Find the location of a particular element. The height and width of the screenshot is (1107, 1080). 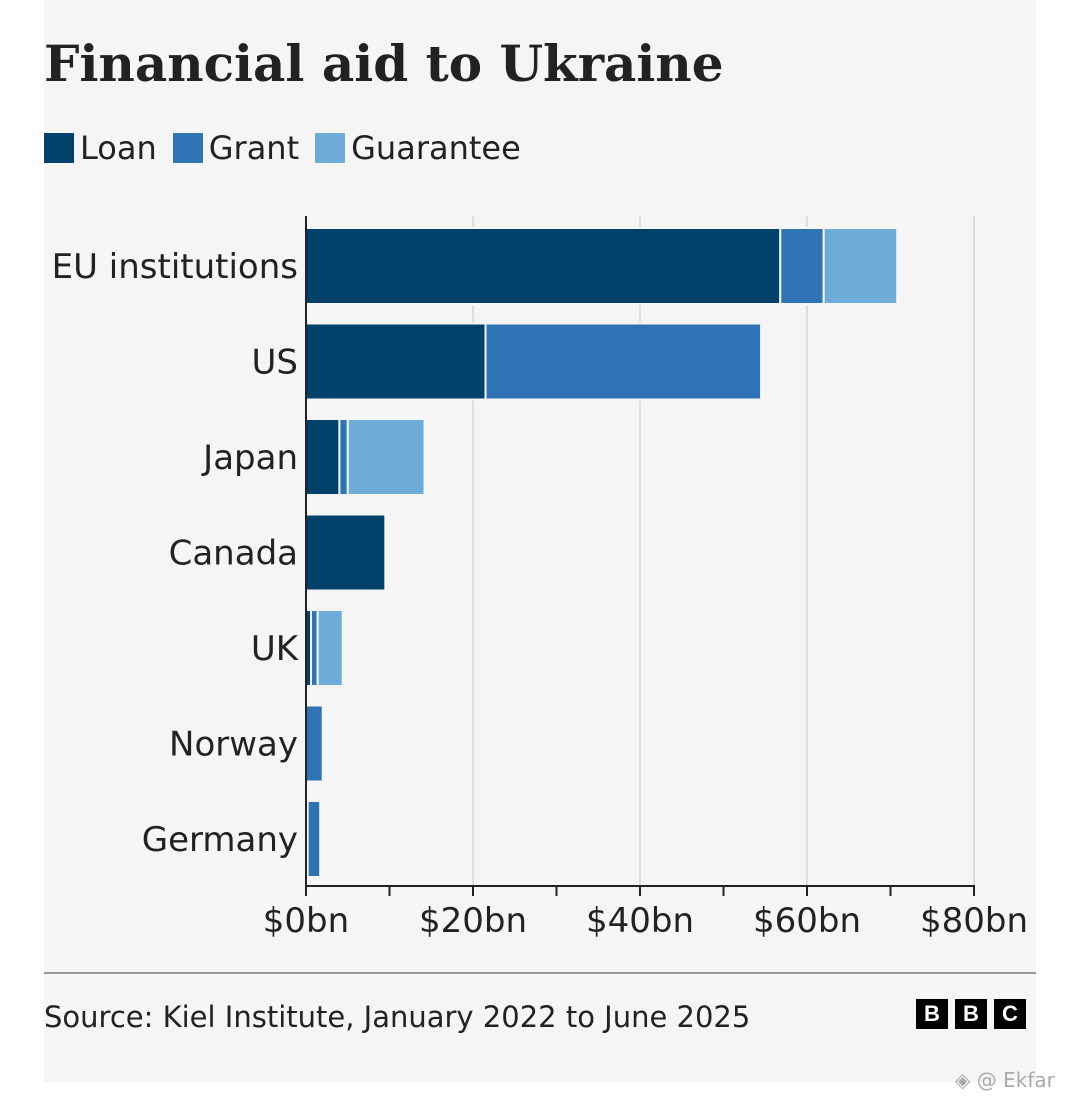

legend-label-loan: Loan is located at coordinates (118, 148).